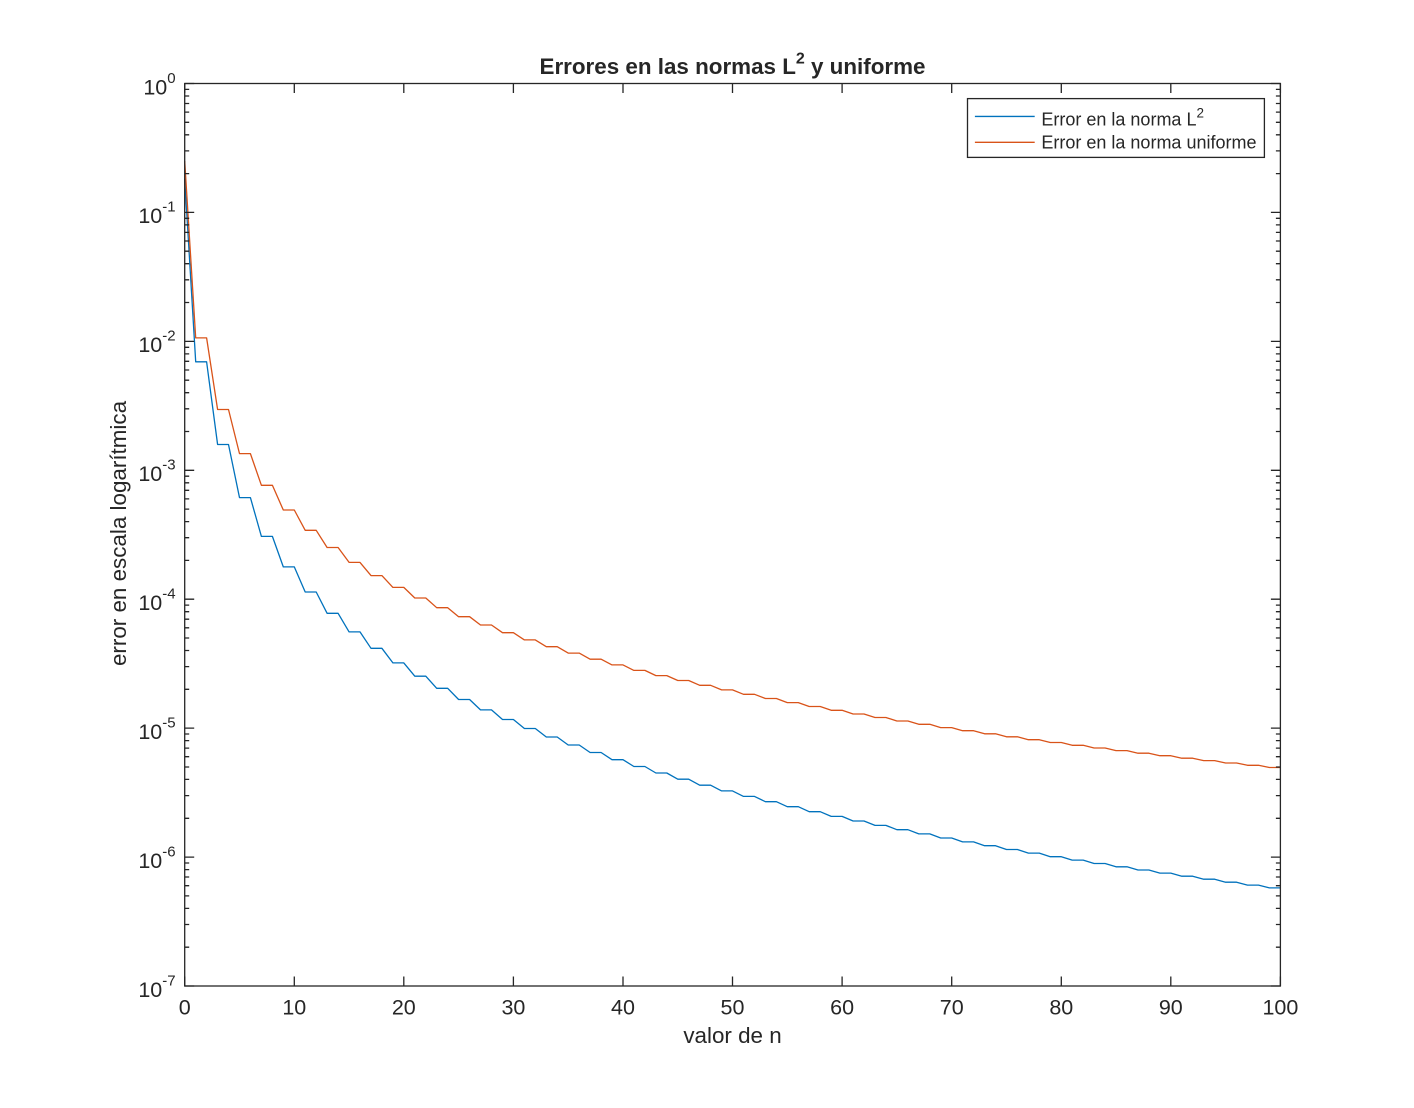  What do you see at coordinates (185, 1008) in the screenshot?
I see `svg-text: 0` at bounding box center [185, 1008].